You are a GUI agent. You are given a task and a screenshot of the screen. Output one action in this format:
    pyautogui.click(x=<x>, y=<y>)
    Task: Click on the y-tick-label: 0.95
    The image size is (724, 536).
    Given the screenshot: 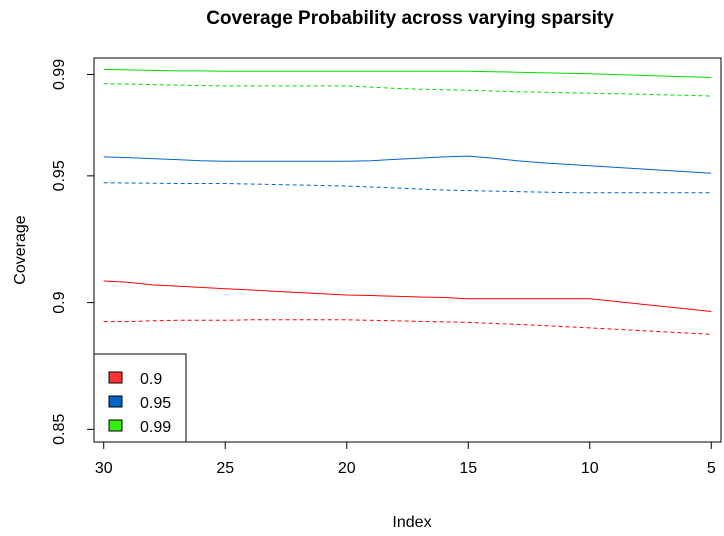 What is the action you would take?
    pyautogui.click(x=59, y=175)
    